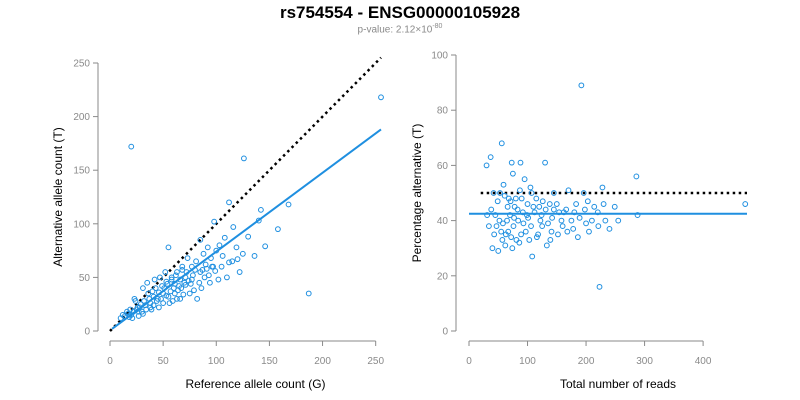 The width and height of the screenshot is (800, 400). What do you see at coordinates (417, 193) in the screenshot?
I see `y-axis-title: Percentage alternative (T)` at bounding box center [417, 193].